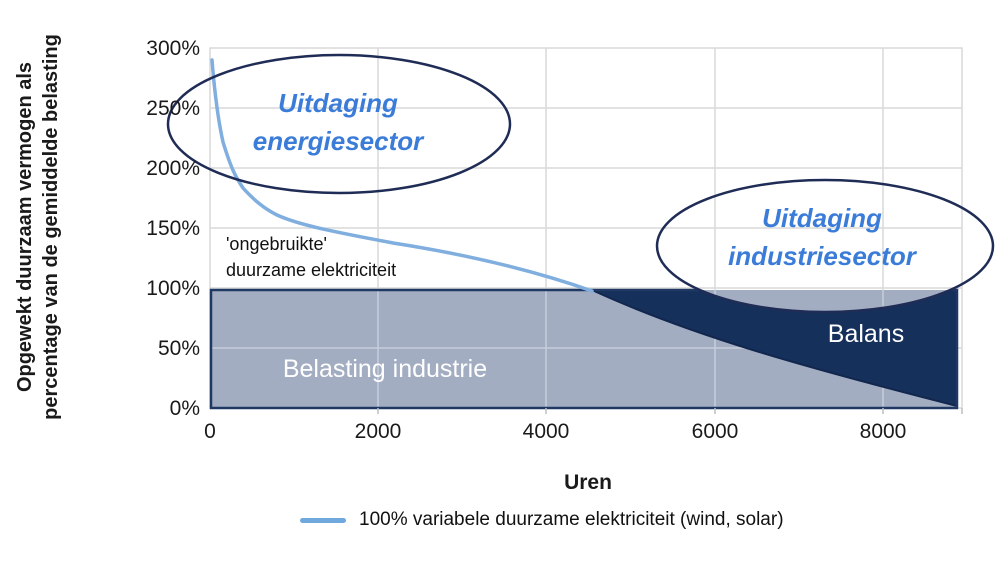  I want to click on y-tick-250: 250%, so click(173, 108).